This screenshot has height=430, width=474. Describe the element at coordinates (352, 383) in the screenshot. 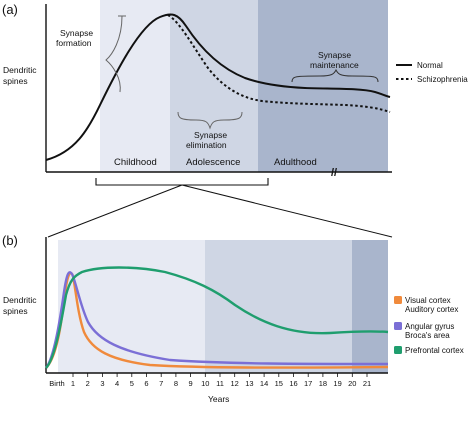

I see `x-tick-label: 20` at that location.